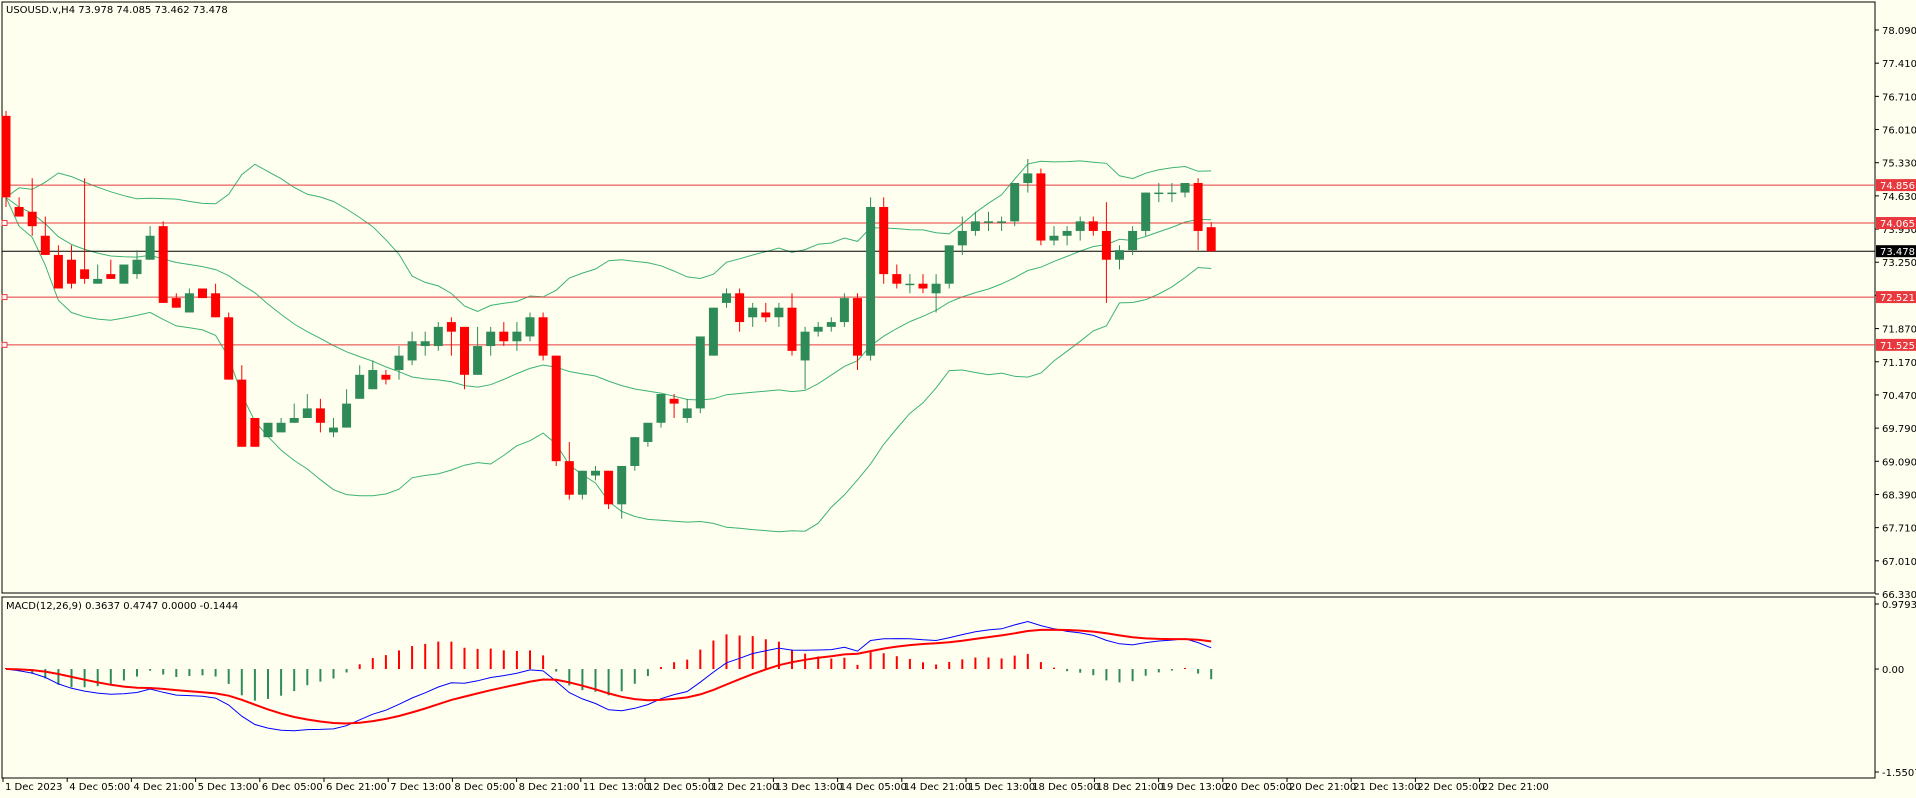 The width and height of the screenshot is (1916, 798). Describe the element at coordinates (1897, 346) in the screenshot. I see `level-price-tag-label: 71.525` at that location.